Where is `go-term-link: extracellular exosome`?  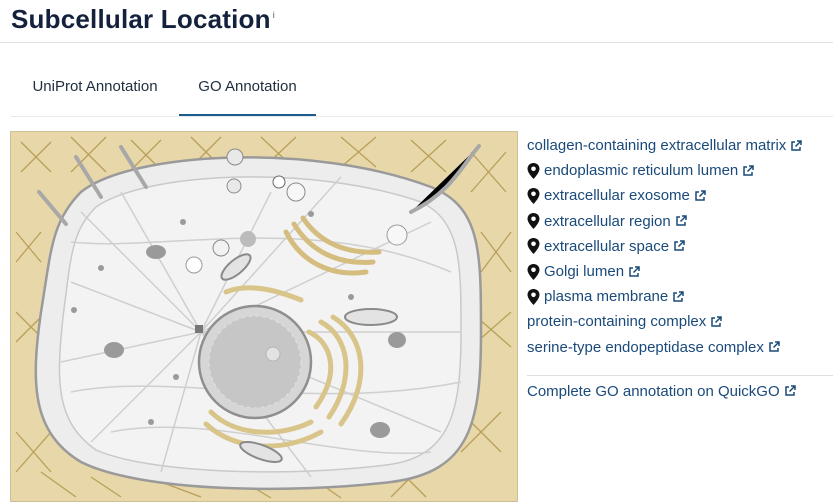
go-term-link: extracellular exosome is located at coordinates (617, 196).